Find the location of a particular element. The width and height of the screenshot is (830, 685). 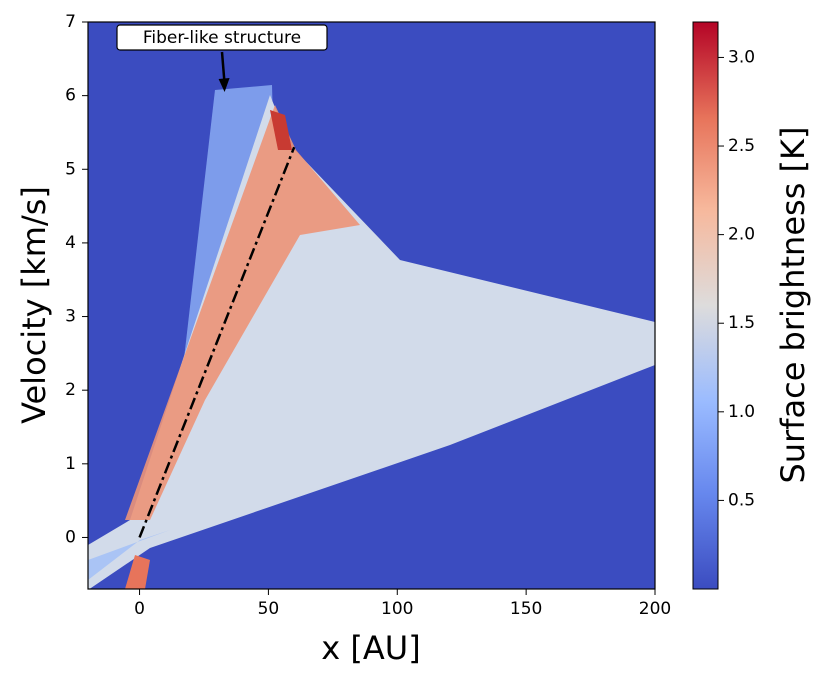

colorbar is located at coordinates (705, 305).